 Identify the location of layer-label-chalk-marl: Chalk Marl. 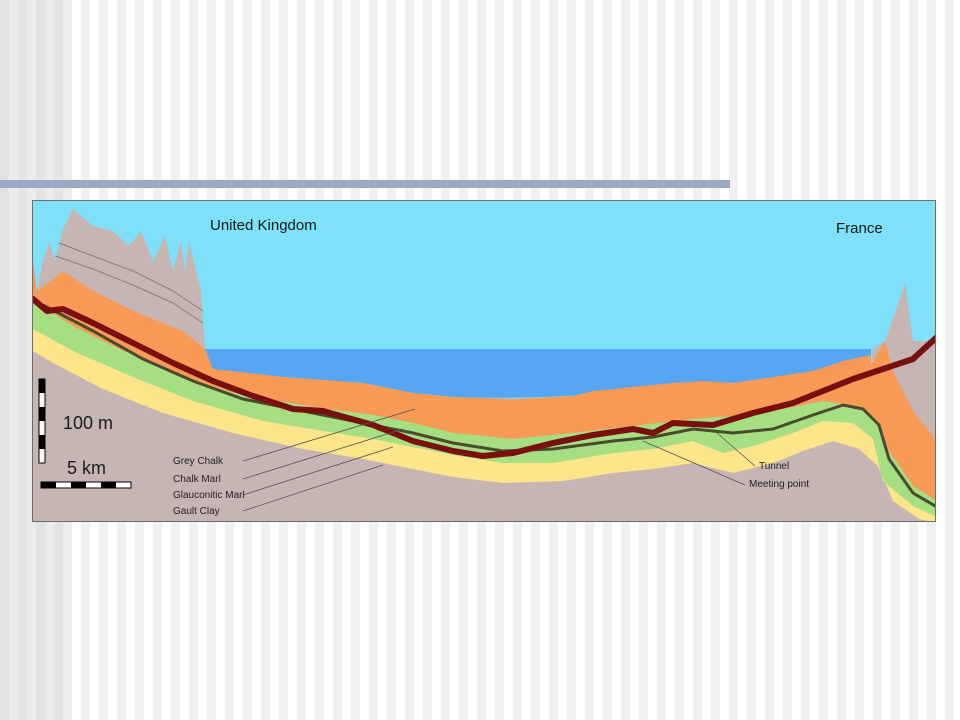
(197, 479).